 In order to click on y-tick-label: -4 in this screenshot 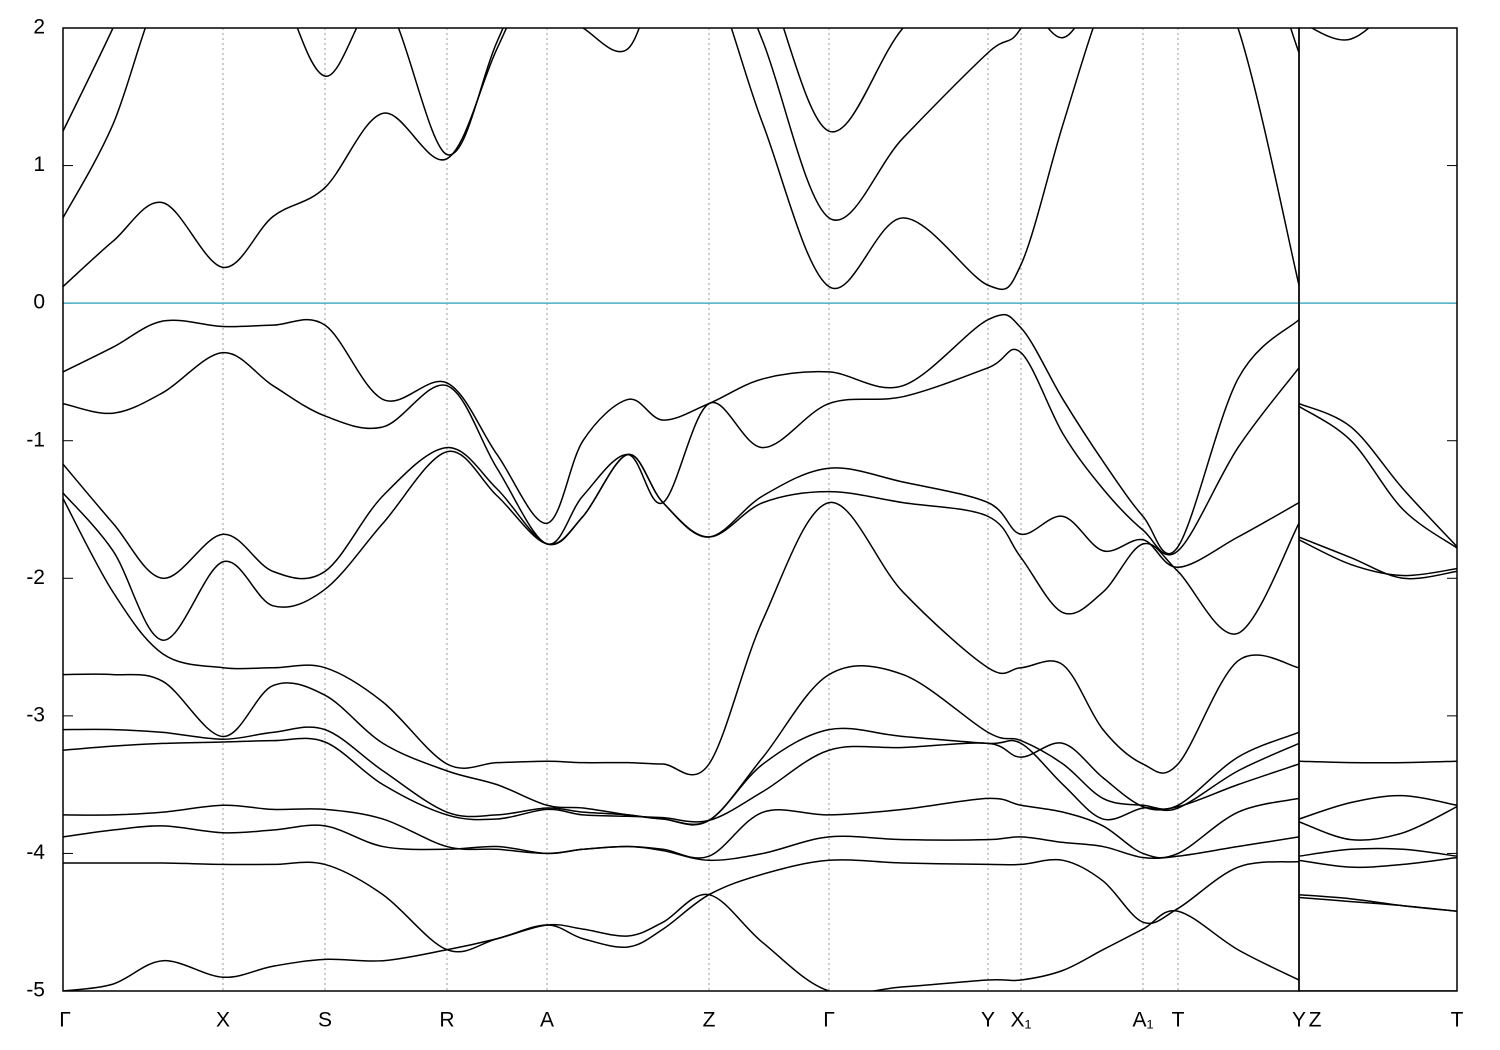, I will do `click(35, 852)`.